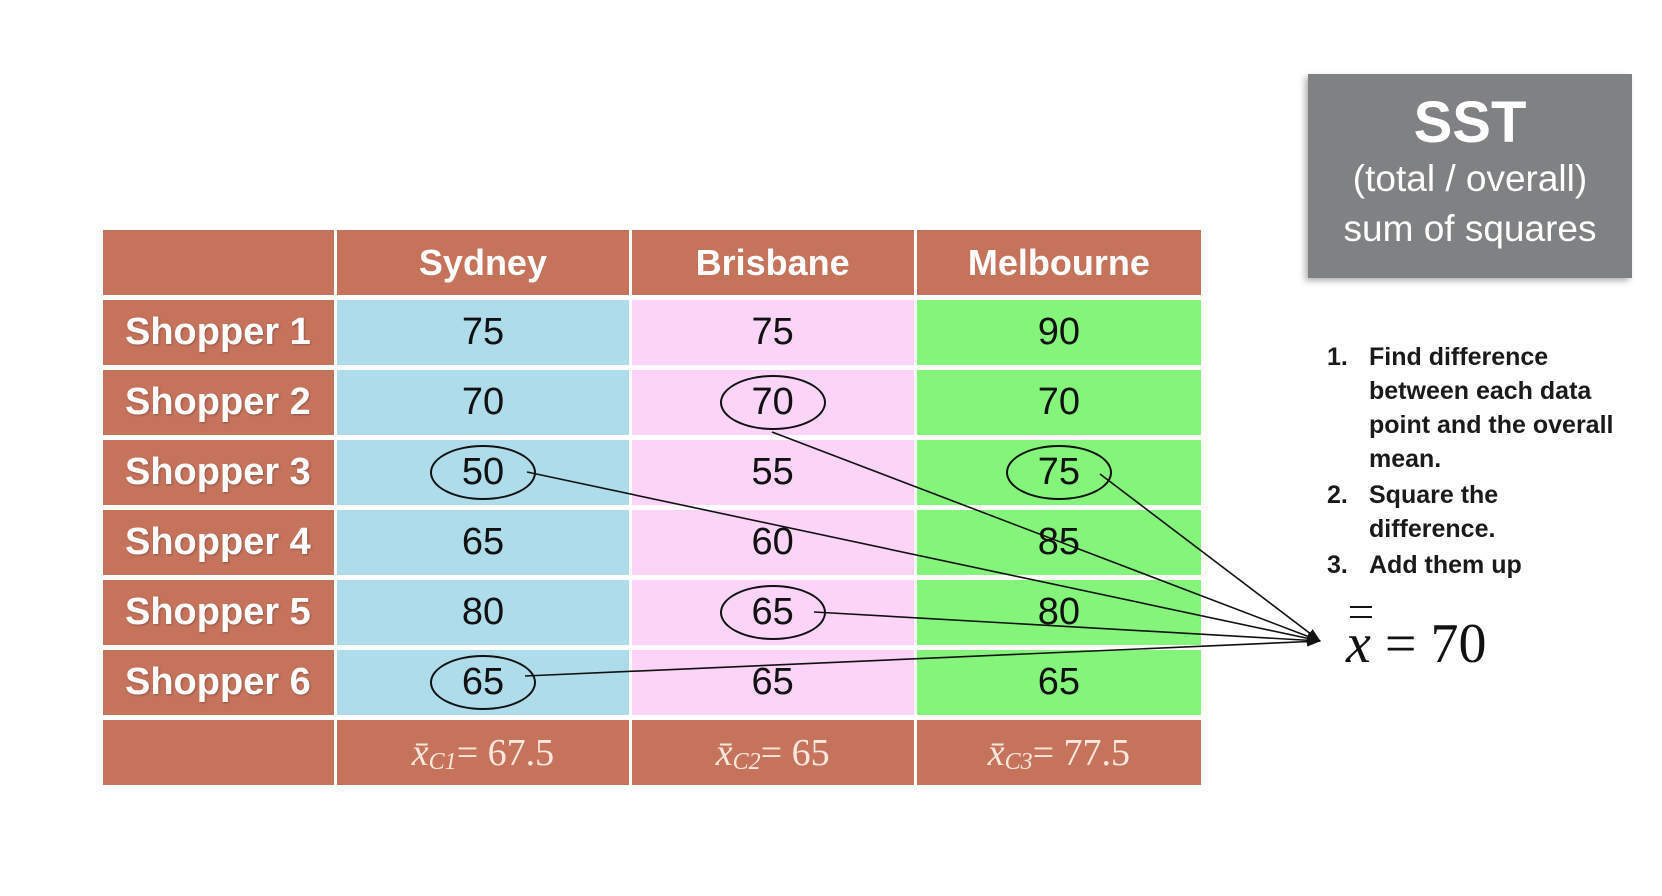  What do you see at coordinates (1081, 752) in the screenshot?
I see `mean-value: = 77.5` at bounding box center [1081, 752].